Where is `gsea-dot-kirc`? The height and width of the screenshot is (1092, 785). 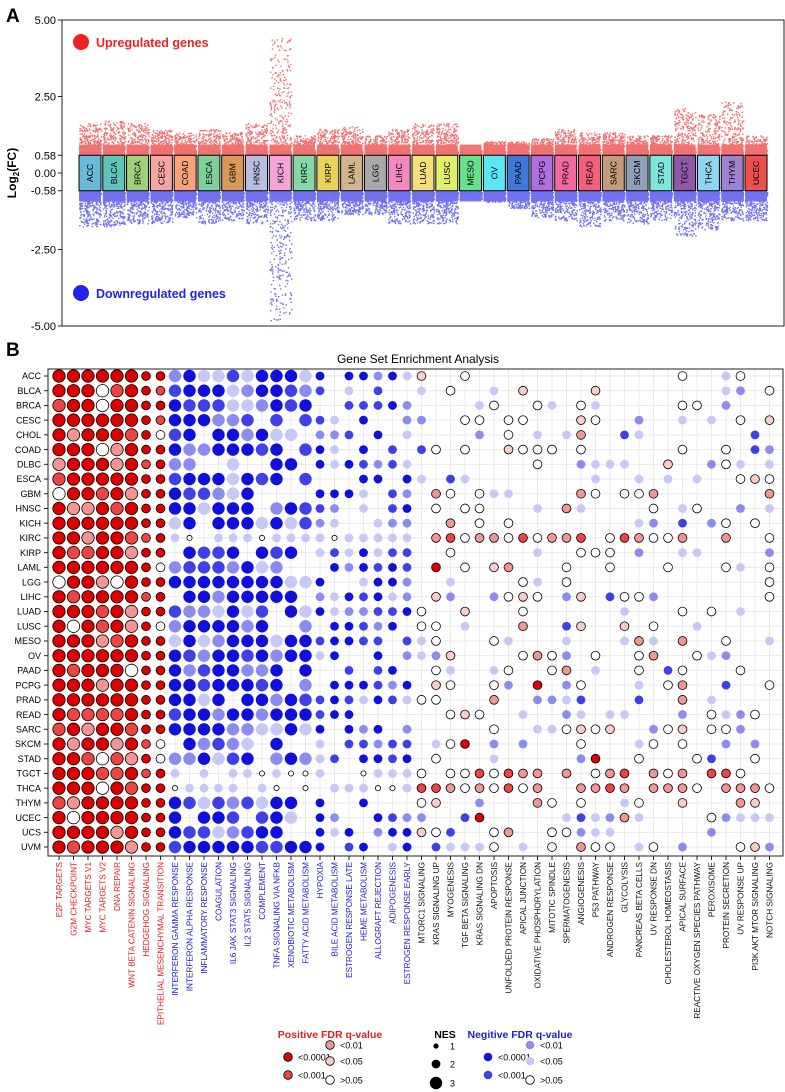
gsea-dot-kirc is located at coordinates (479, 538).